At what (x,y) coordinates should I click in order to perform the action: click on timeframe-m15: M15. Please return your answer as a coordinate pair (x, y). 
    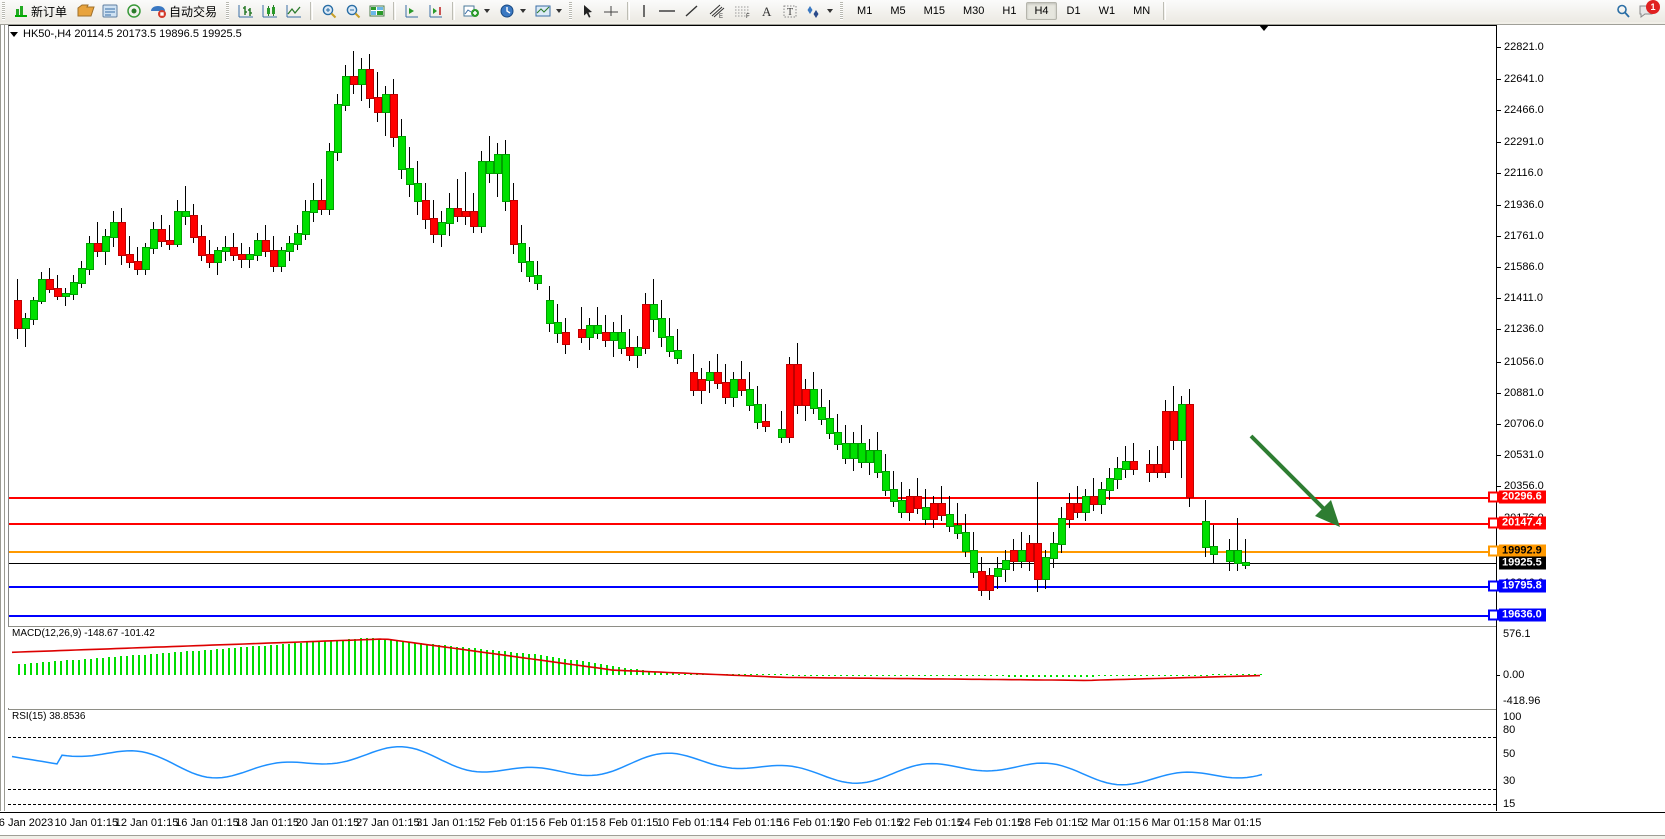
    Looking at the image, I should click on (934, 11).